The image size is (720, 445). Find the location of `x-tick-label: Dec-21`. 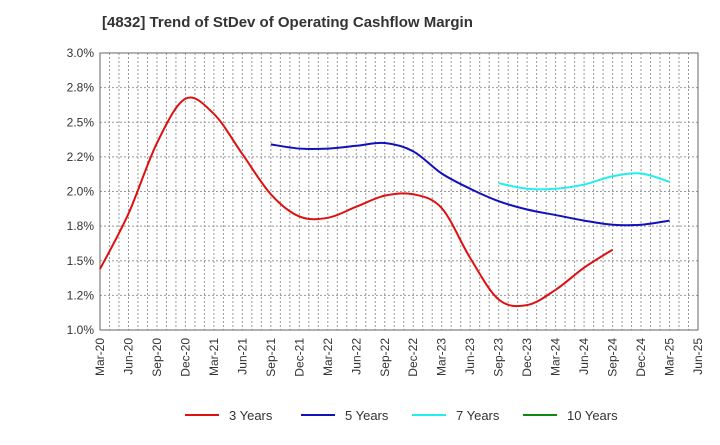

x-tick-label: Dec-21 is located at coordinates (299, 357).